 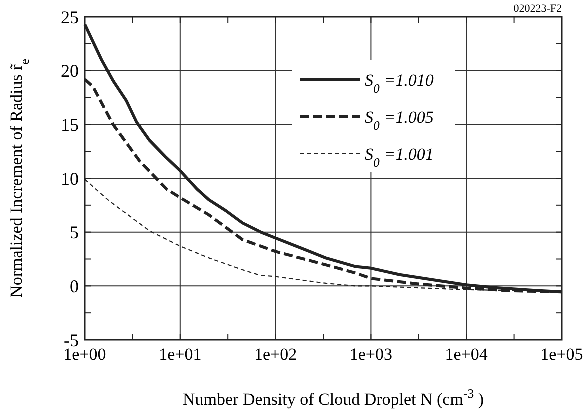 I want to click on y-tick-label: 15, so click(x=70, y=124).